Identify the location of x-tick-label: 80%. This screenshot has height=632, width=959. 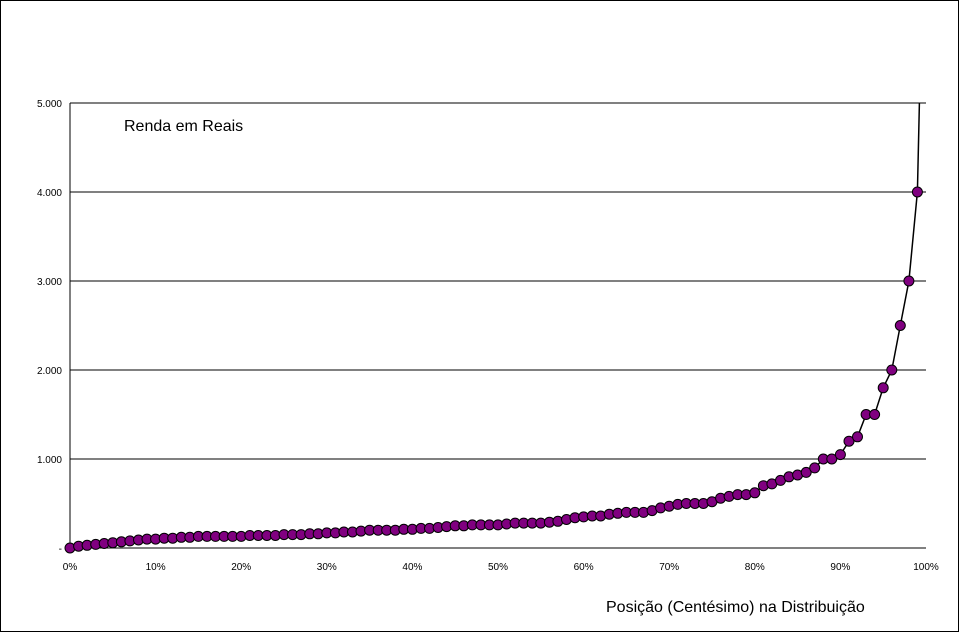
(755, 567).